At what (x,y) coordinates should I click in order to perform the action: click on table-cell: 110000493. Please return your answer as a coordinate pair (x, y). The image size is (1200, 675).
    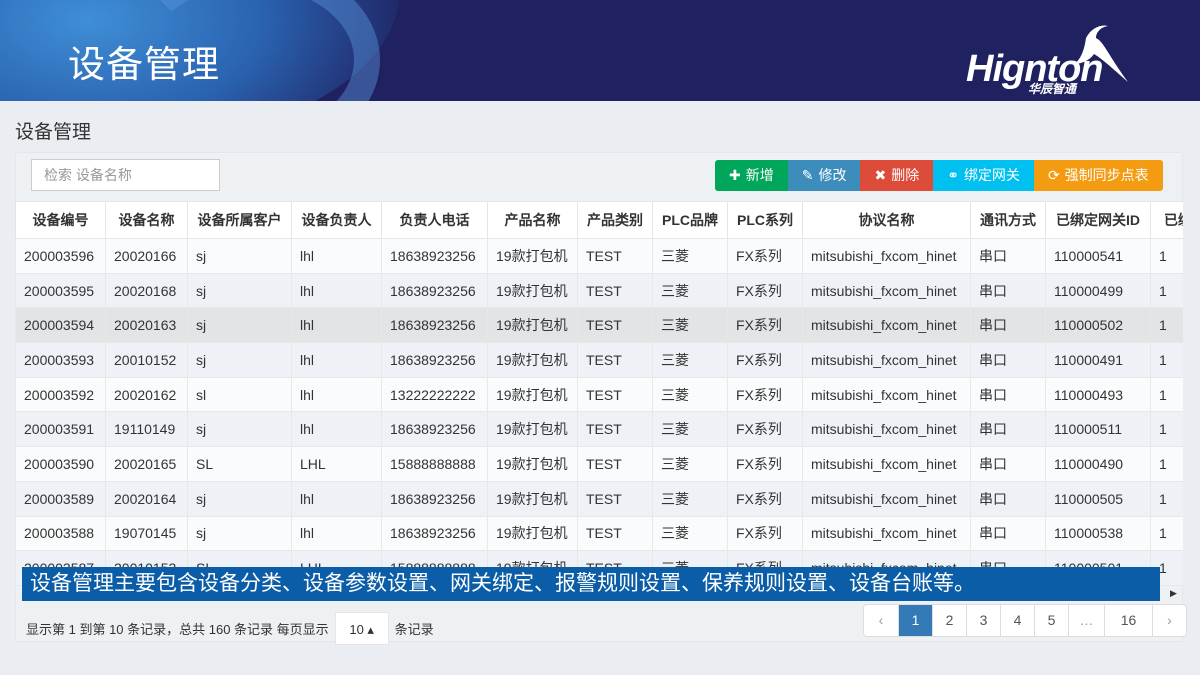
    Looking at the image, I should click on (1098, 394).